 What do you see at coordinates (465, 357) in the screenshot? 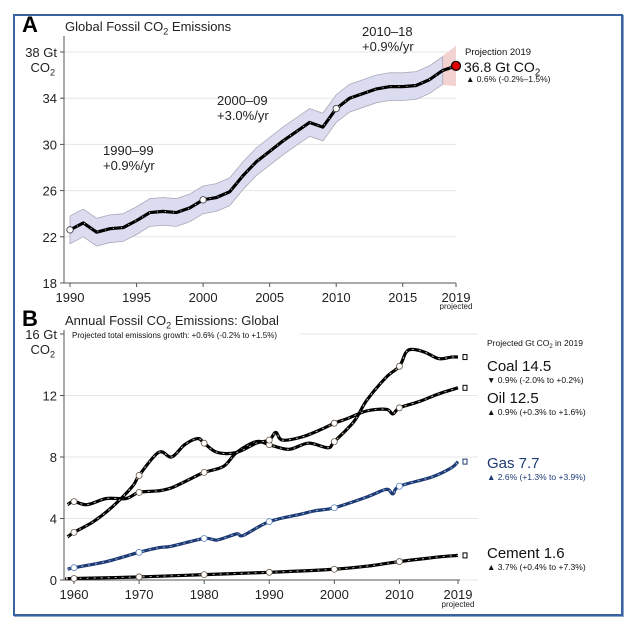
I see `coal-projection-errorbar` at bounding box center [465, 357].